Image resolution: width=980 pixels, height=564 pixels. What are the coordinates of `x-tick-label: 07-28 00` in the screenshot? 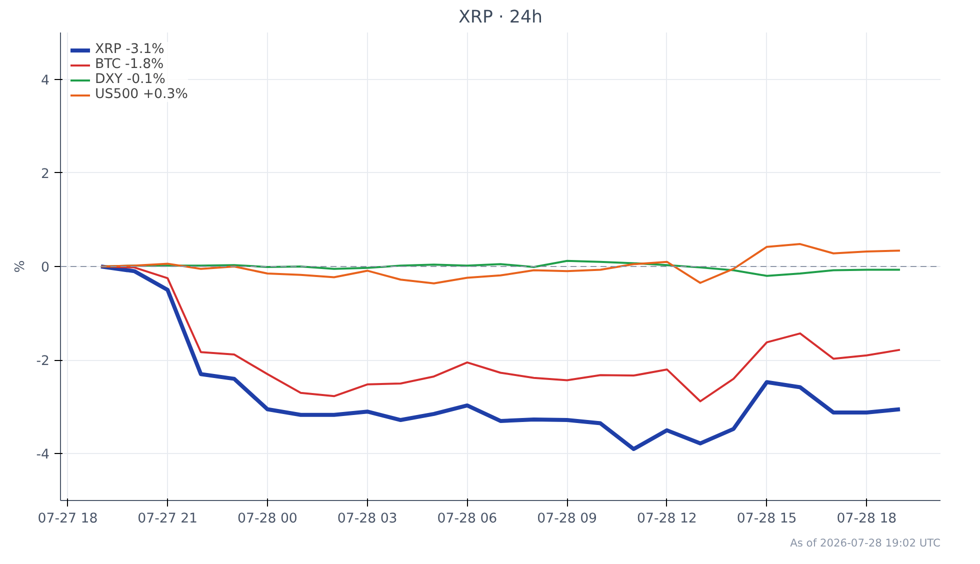 It's located at (268, 519).